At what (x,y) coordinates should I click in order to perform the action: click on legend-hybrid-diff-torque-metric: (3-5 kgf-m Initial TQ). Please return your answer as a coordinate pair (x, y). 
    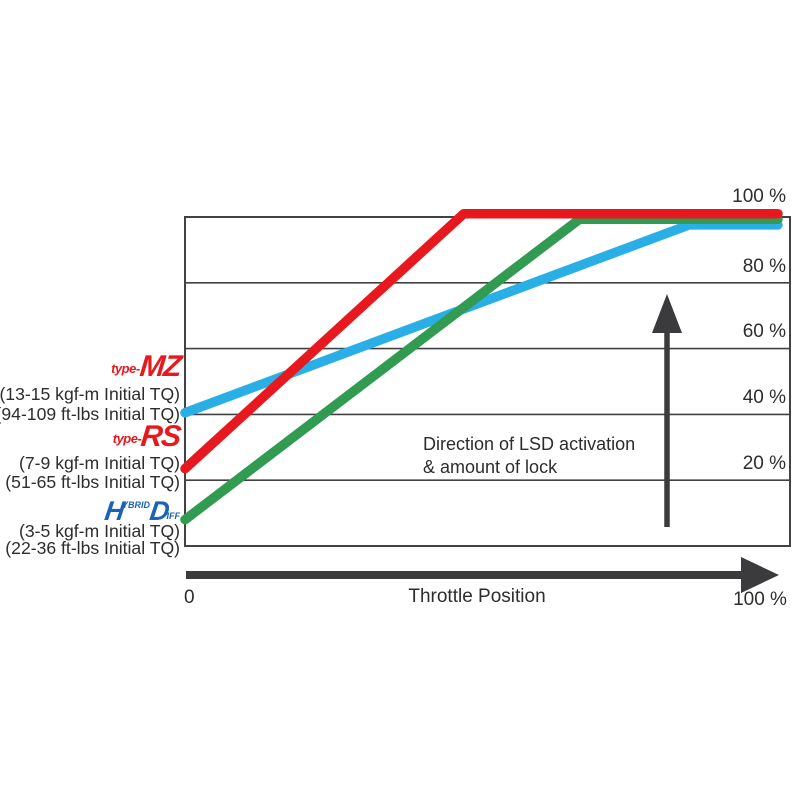
    Looking at the image, I should click on (99, 531).